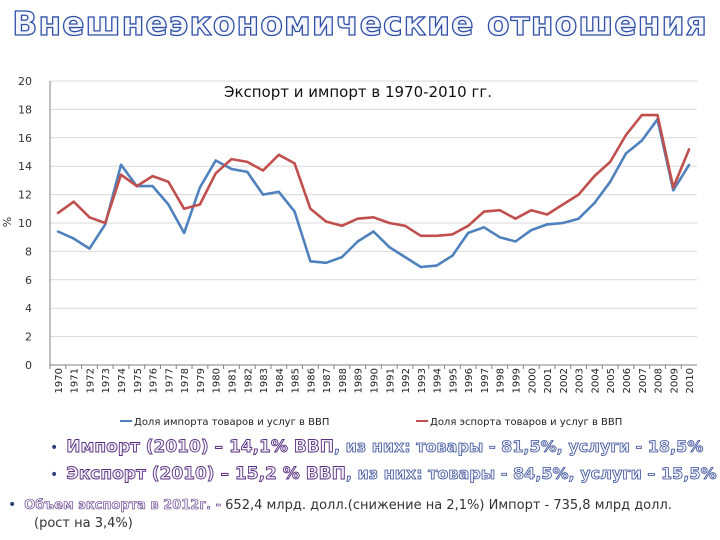  Describe the element at coordinates (659, 380) in the screenshot. I see `x-tick-label: 2008` at that location.